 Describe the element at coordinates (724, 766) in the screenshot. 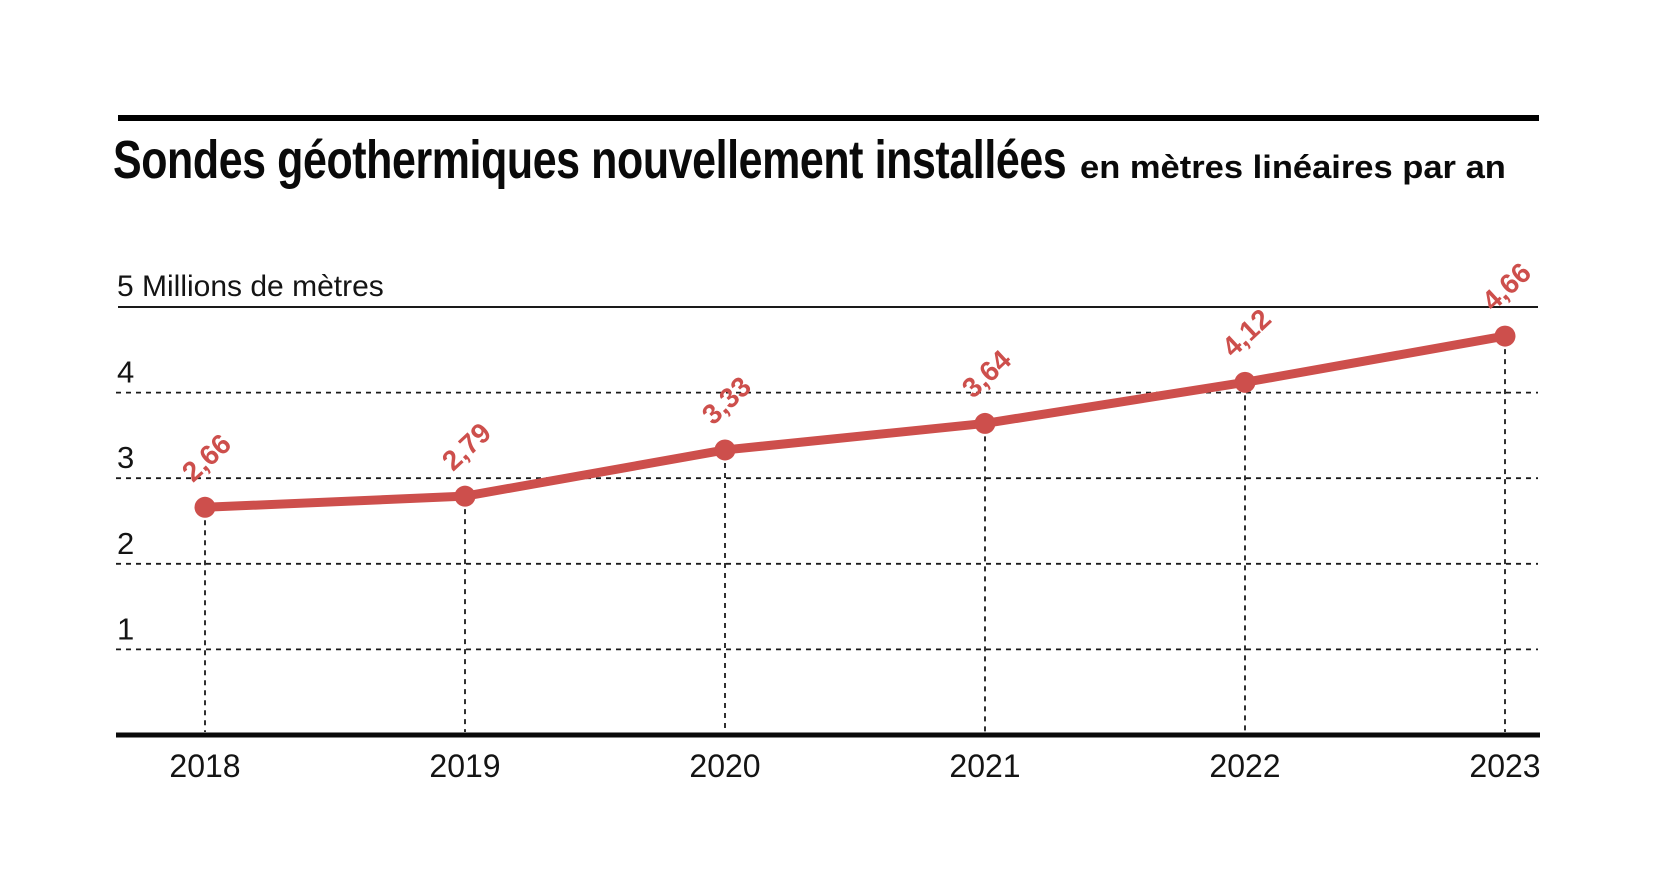

I see `x-tick-label: 2020` at that location.